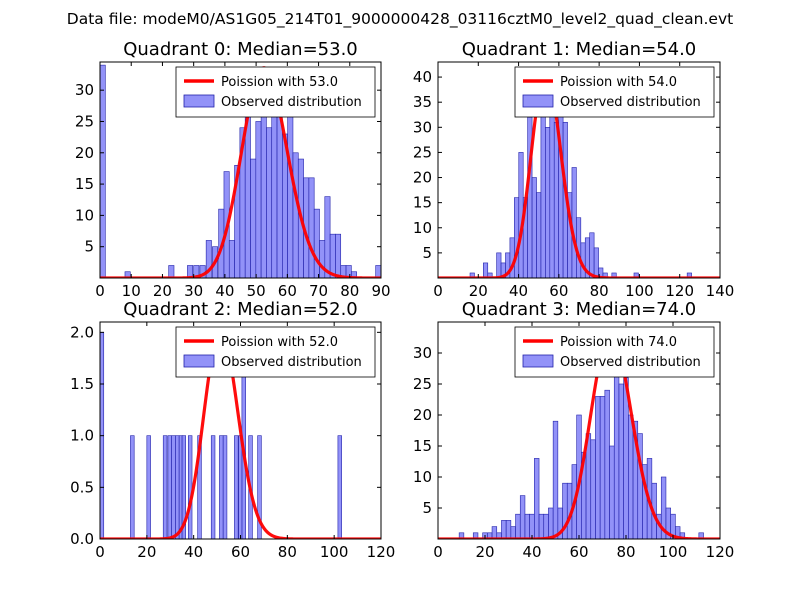 This screenshot has height=600, width=800. I want to click on legend-poisson-label: Poission with 53.0, so click(279, 82).